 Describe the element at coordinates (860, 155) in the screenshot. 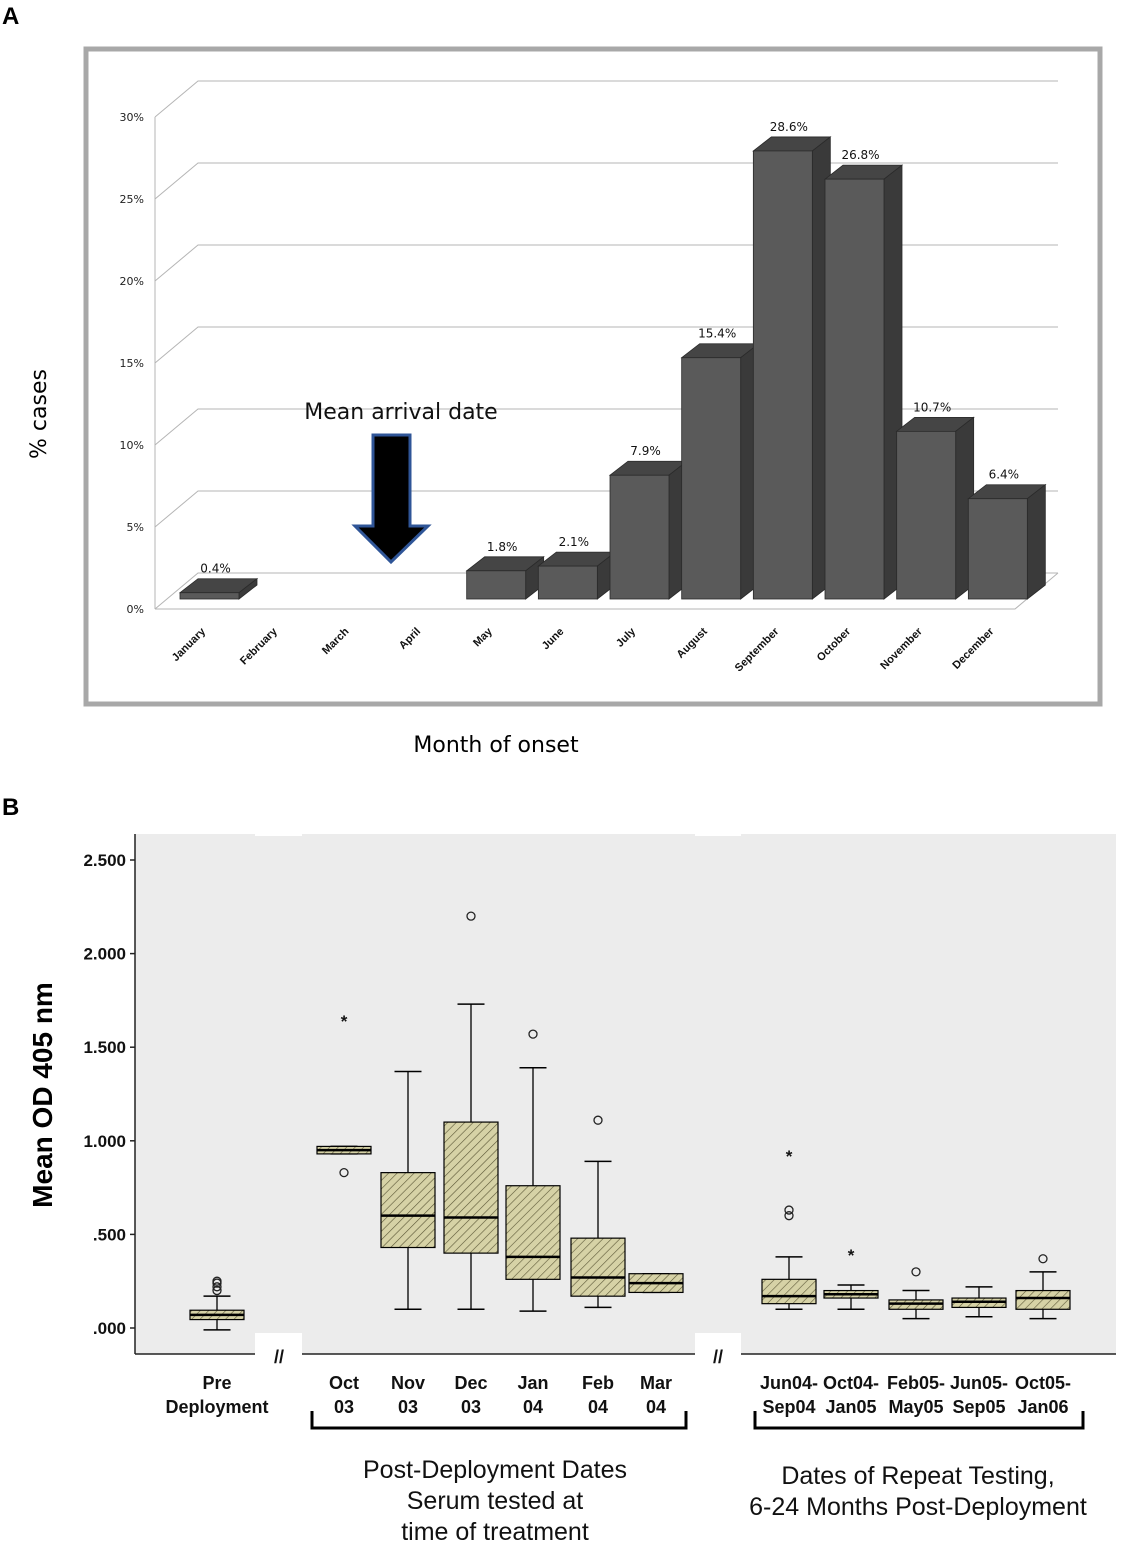

I see `data-label: 26.8%` at that location.